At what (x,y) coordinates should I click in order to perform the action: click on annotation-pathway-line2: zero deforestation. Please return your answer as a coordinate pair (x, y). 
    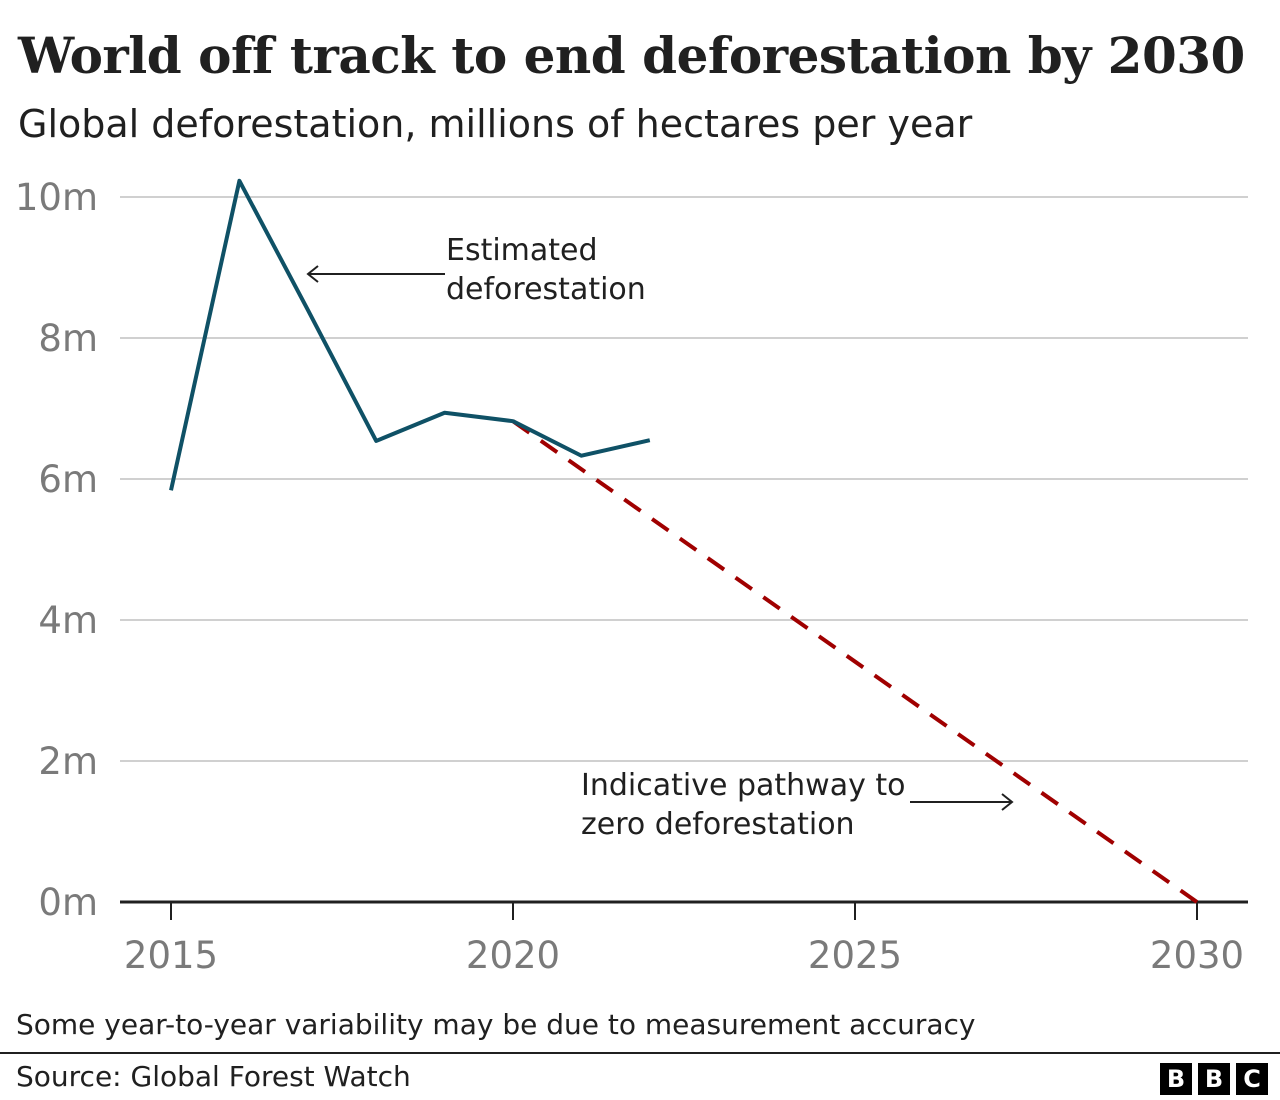
    Looking at the image, I should click on (718, 824).